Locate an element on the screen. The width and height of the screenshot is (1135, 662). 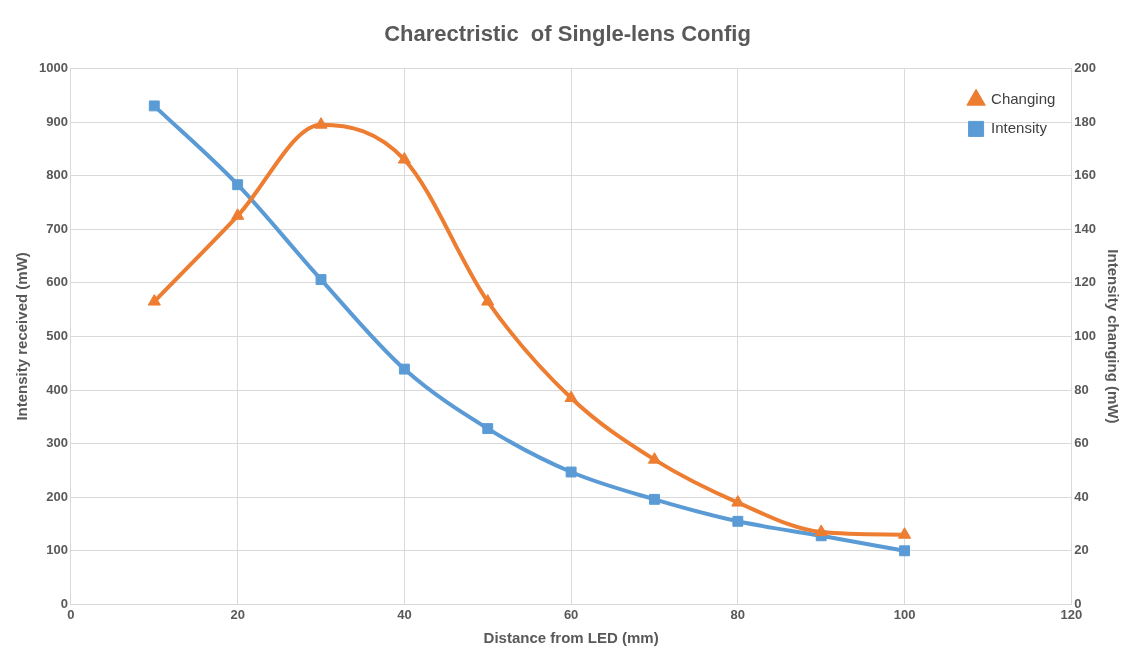
x-tick-label: 40 is located at coordinates (404, 614).